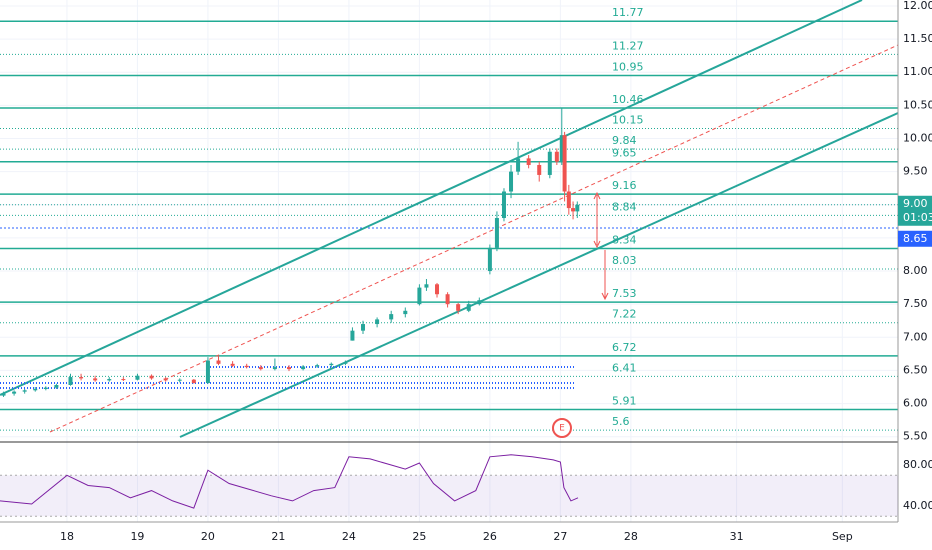  I want to click on marker-price-box, so click(915, 238).